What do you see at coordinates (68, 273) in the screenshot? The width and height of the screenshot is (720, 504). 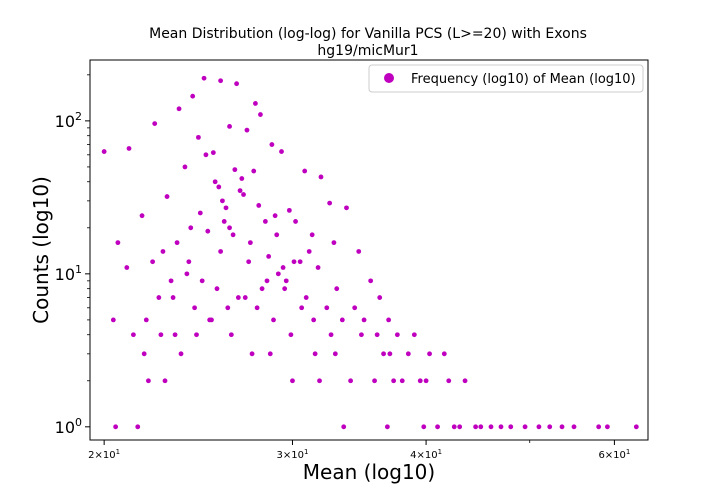 I see `y-tick-label: 10¹` at bounding box center [68, 273].